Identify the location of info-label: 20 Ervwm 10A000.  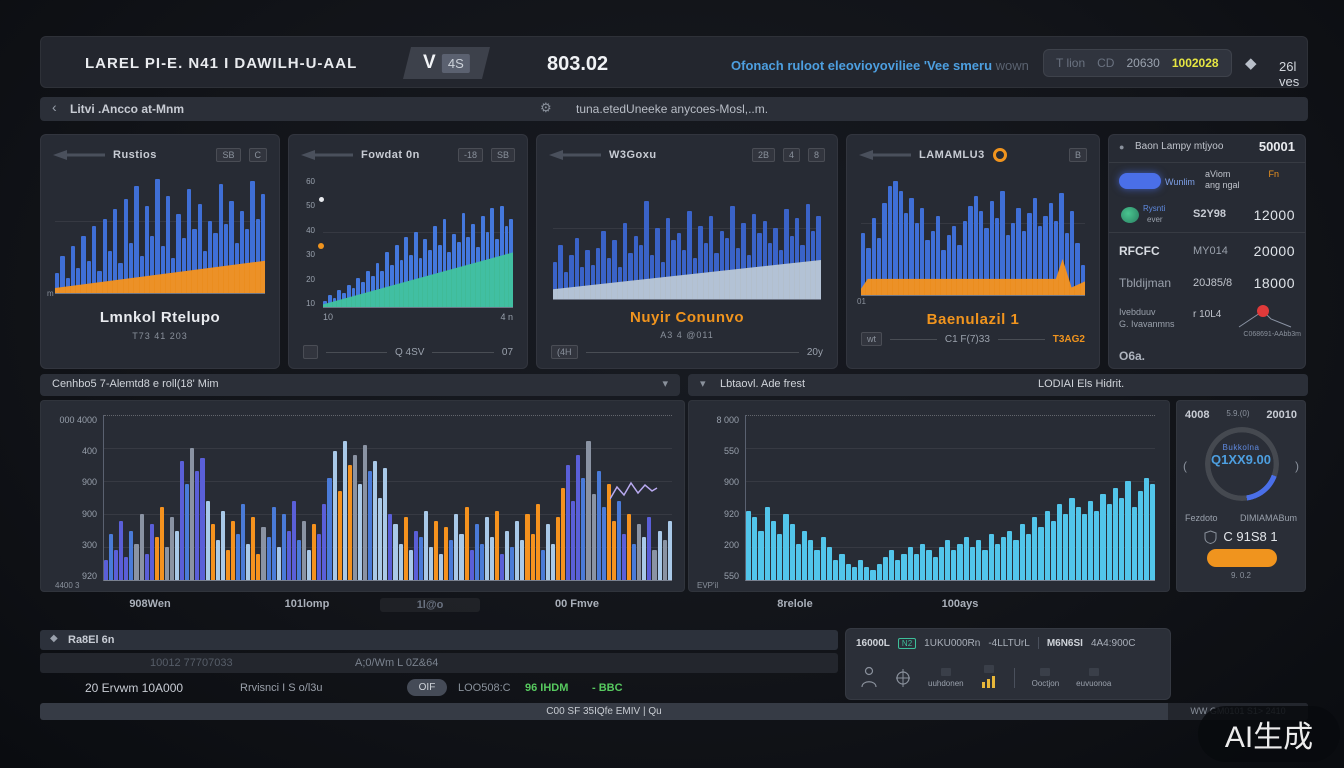
(134, 688).